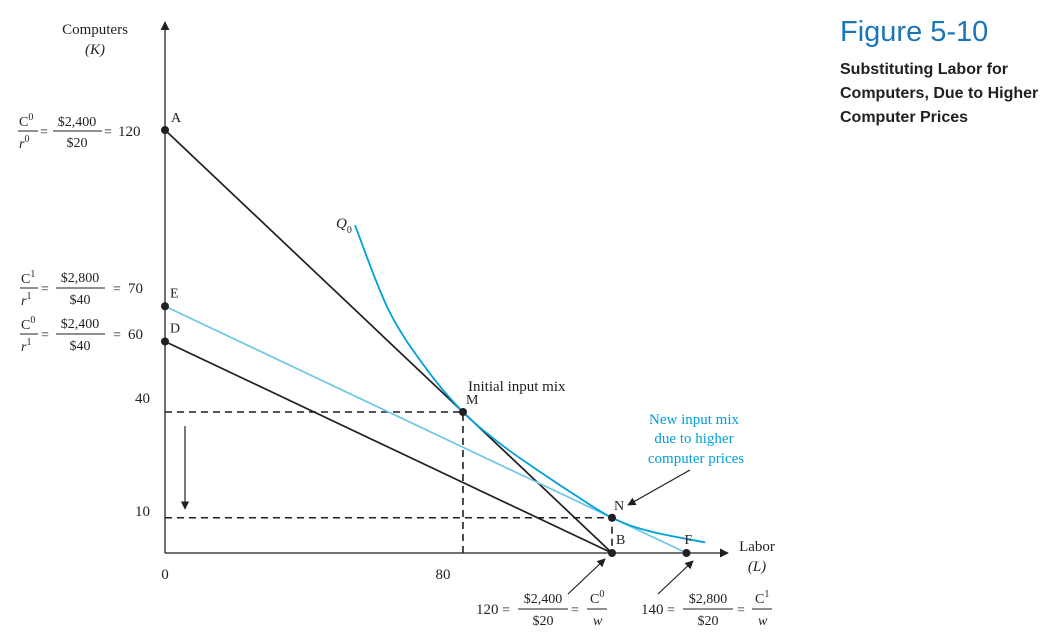 The image size is (1048, 643). What do you see at coordinates (80, 346) in the screenshot?
I see `formula-d-den: $40` at bounding box center [80, 346].